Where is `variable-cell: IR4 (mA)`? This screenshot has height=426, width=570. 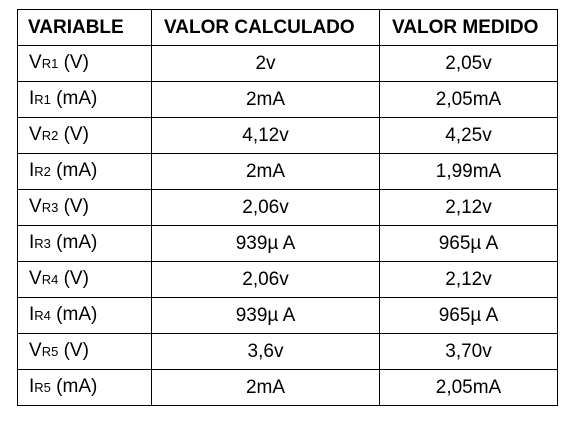 variable-cell: IR4 (mA) is located at coordinates (84, 315).